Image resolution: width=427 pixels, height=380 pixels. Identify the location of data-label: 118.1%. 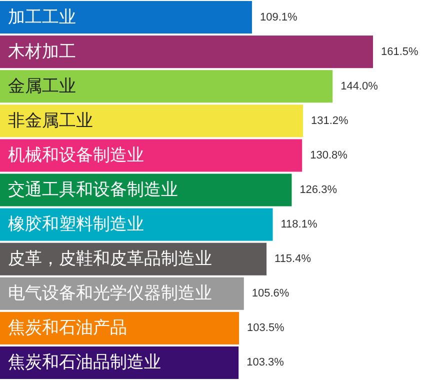
(299, 224).